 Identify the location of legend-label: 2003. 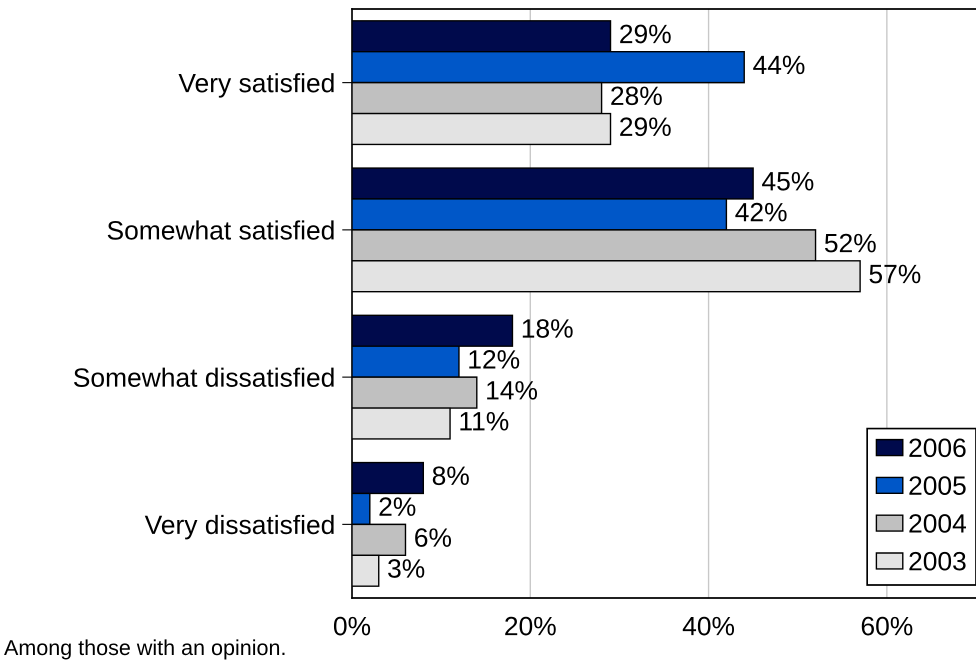
(937, 561).